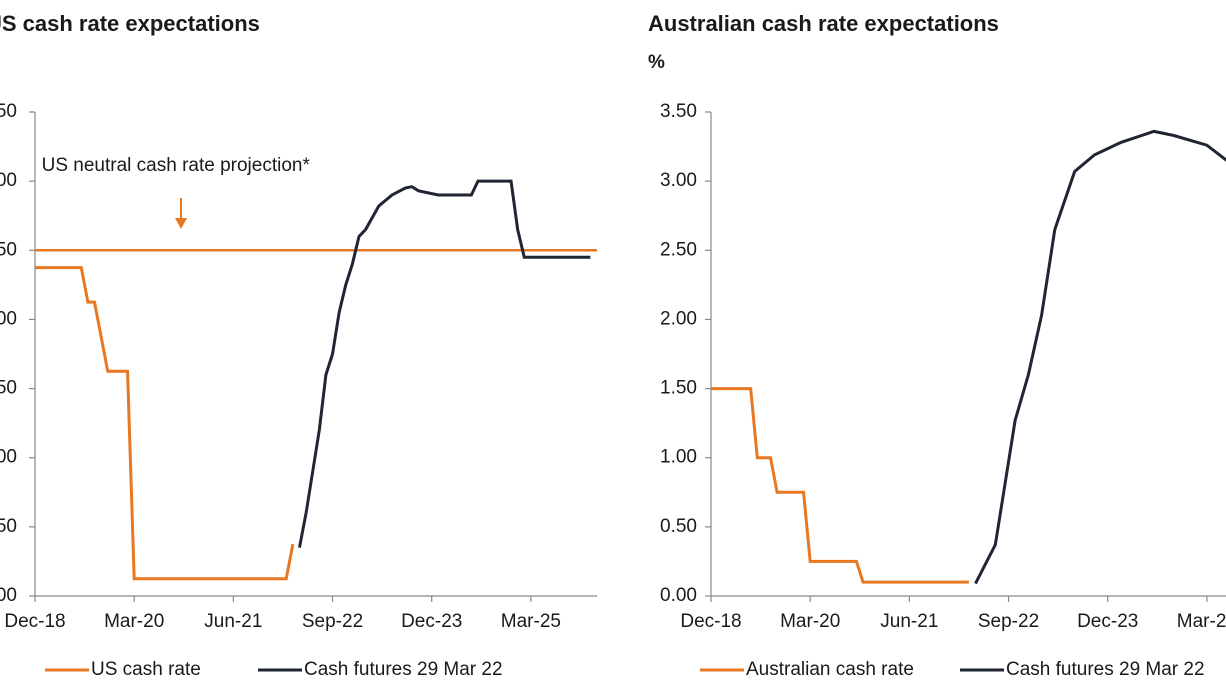  I want to click on chart-title: Australian cash rate expectations, so click(823, 23).